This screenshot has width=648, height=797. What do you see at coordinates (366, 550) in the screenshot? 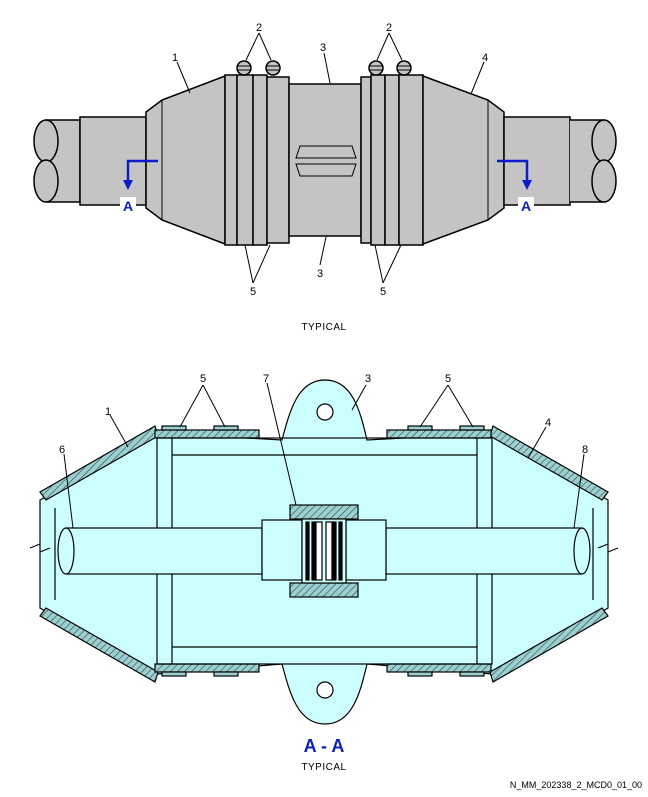
I see `right-spigot` at bounding box center [366, 550].